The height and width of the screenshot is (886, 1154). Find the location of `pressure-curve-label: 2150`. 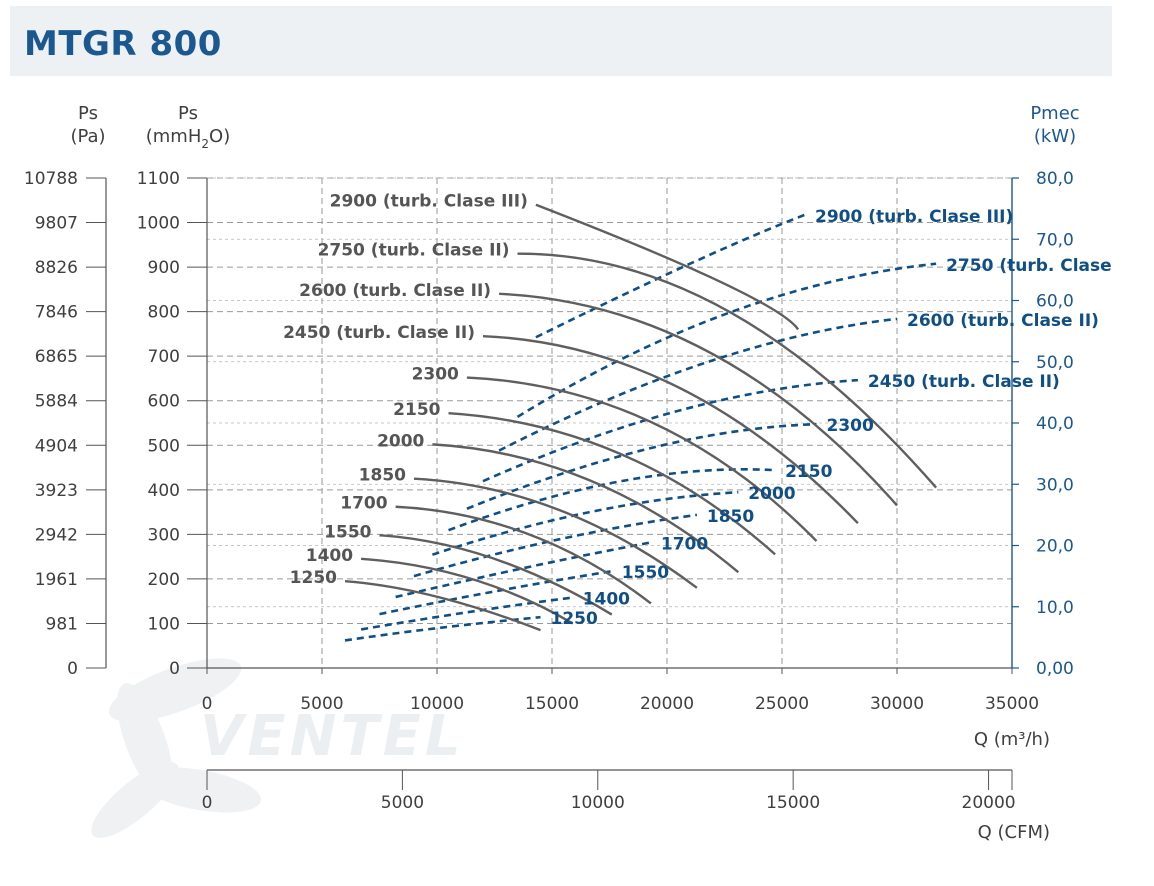

pressure-curve-label: 2150 is located at coordinates (416, 410).